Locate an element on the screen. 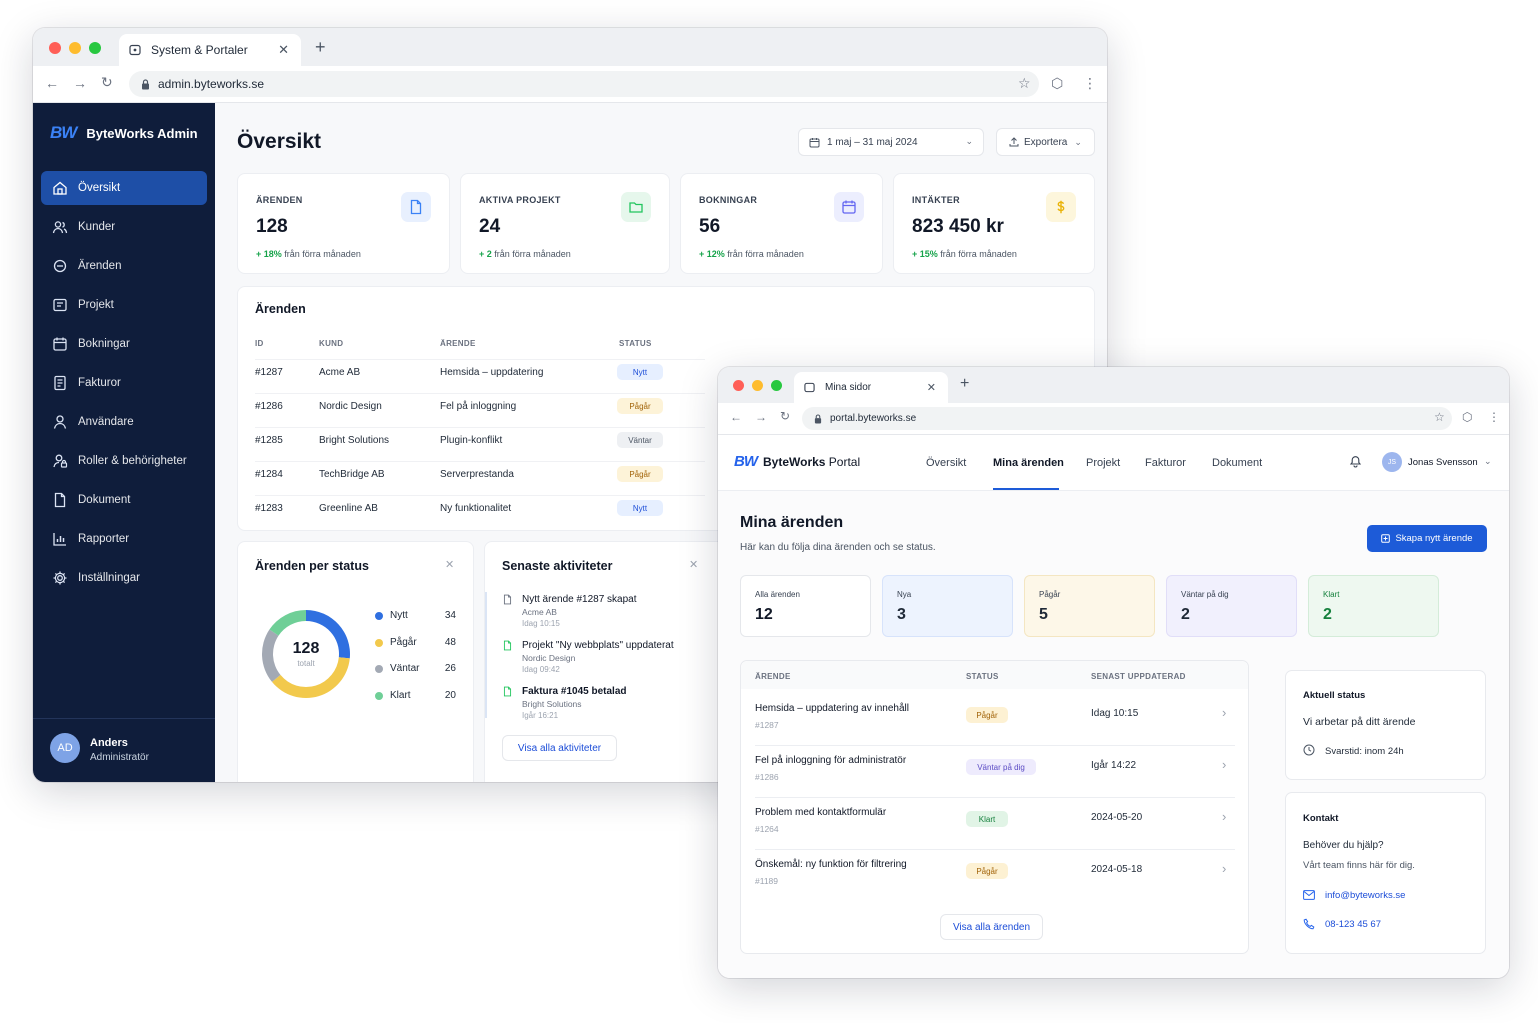 The width and height of the screenshot is (1538, 1023). user-name: Jonas Svensson is located at coordinates (1443, 462).